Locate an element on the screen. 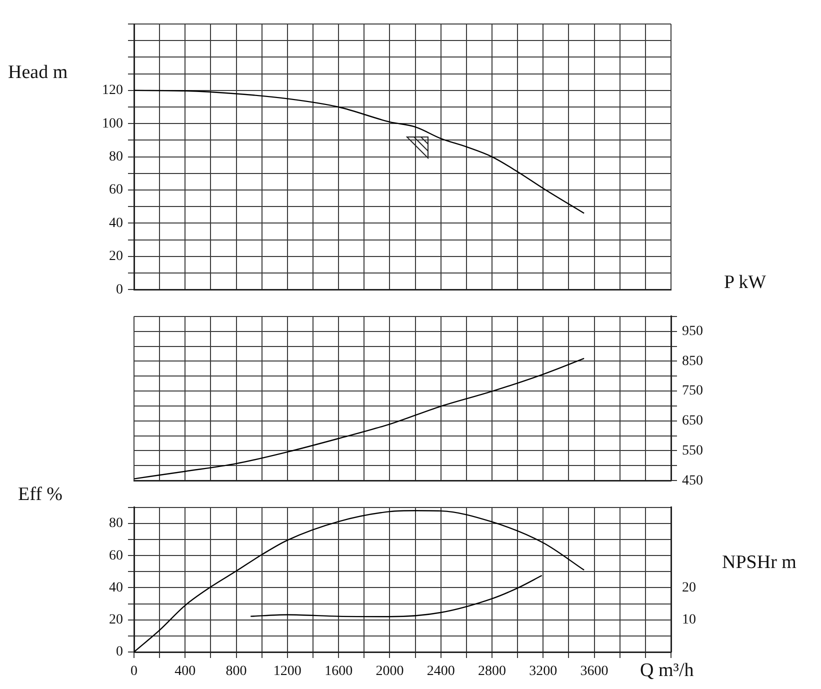  x-tick-label: 400 is located at coordinates (185, 672).